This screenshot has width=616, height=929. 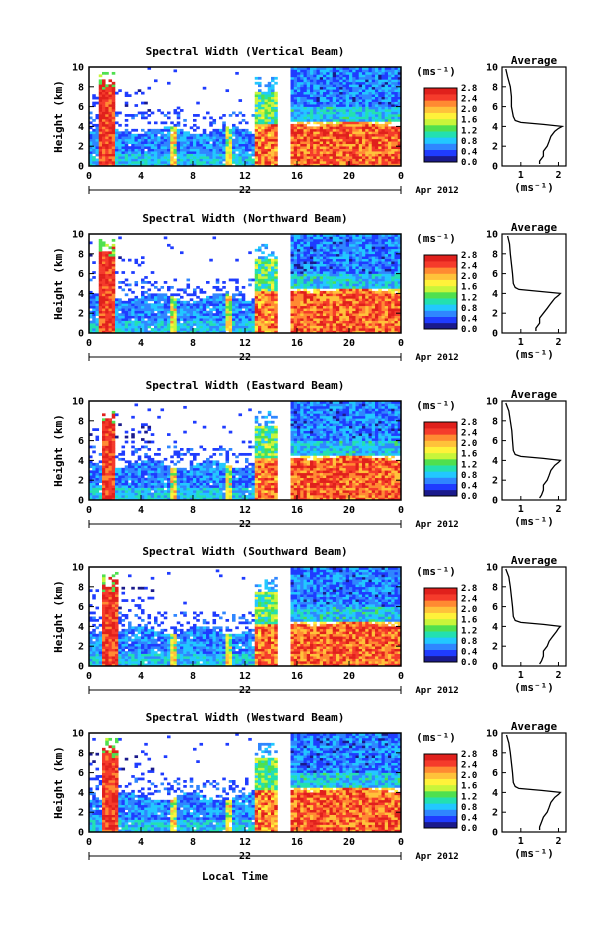 I want to click on colorbar-tick-label: 2.8, so click(x=469, y=89).